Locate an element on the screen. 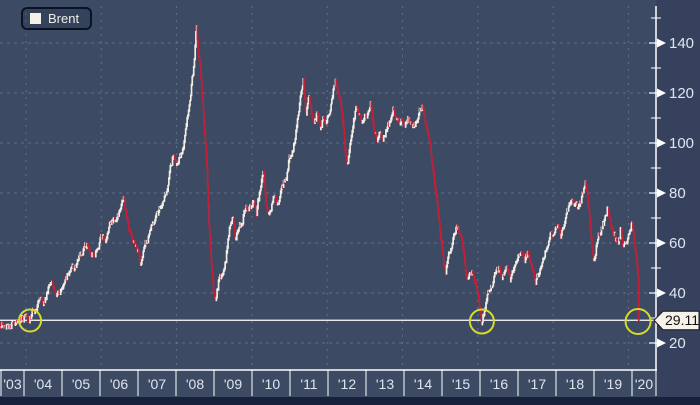 This screenshot has width=700, height=405. x-axis-label: '09 is located at coordinates (233, 384).